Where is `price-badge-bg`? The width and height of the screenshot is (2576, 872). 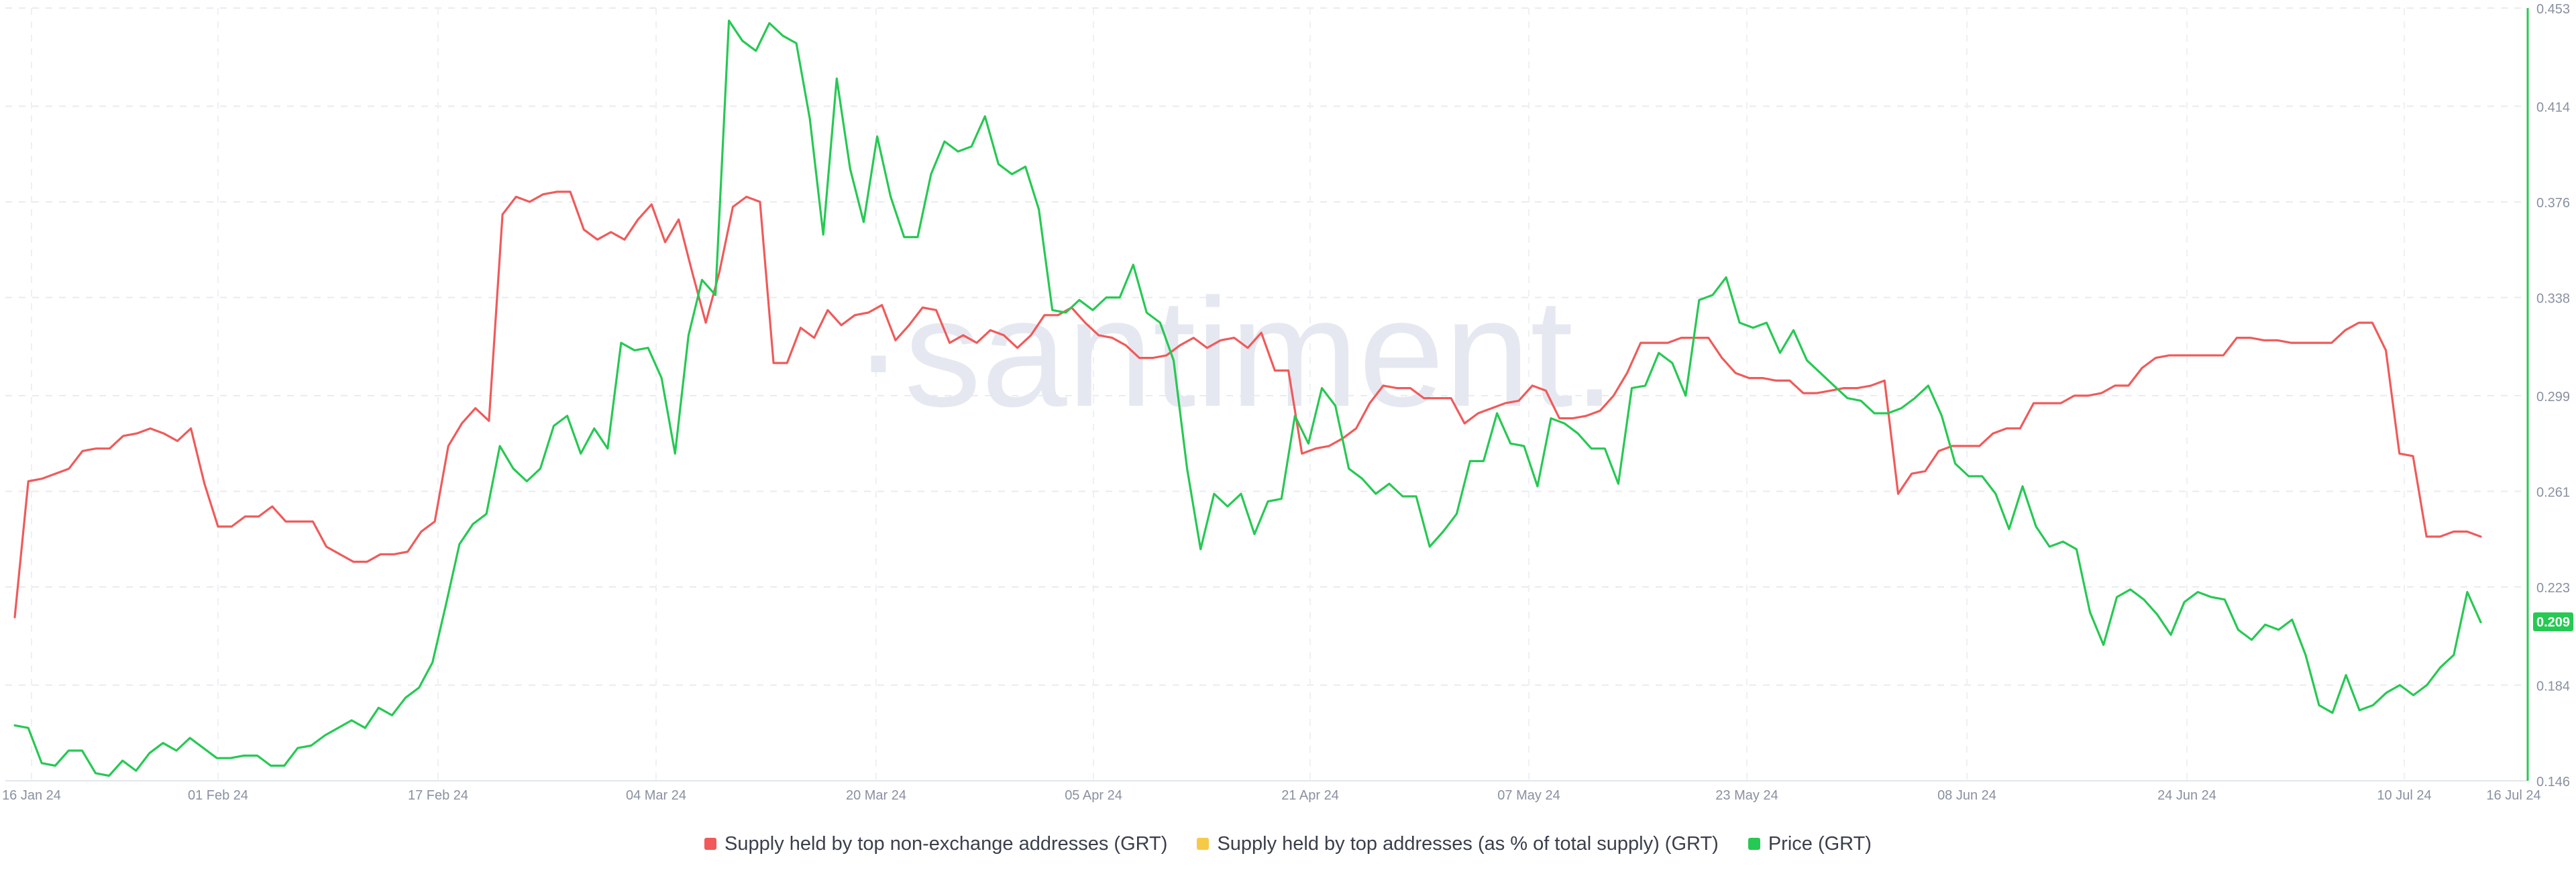
price-badge-bg is located at coordinates (2553, 621).